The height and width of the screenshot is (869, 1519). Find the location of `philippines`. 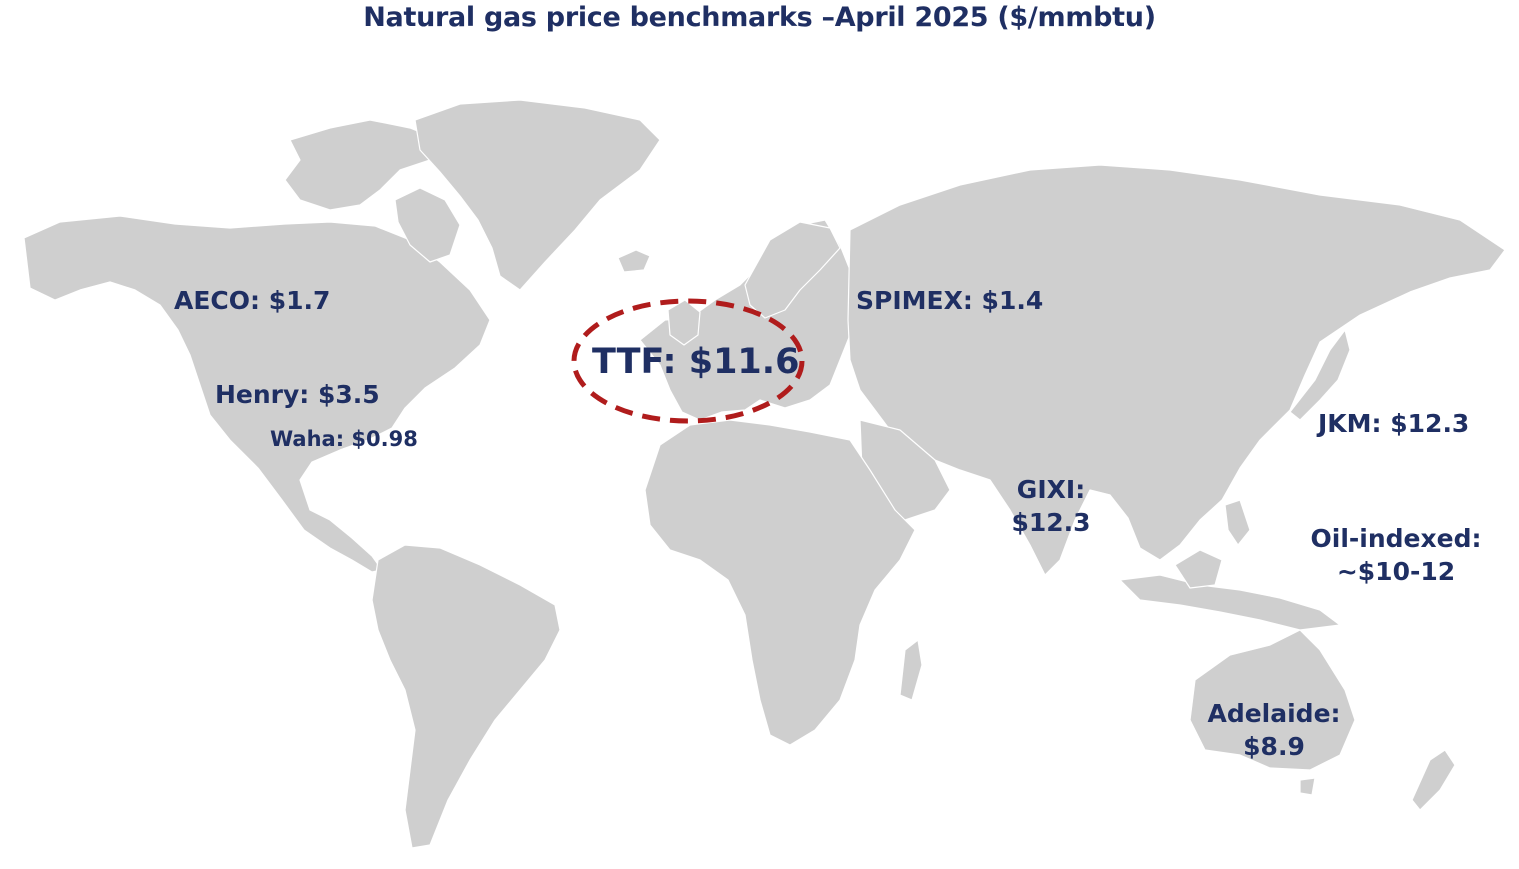

philippines is located at coordinates (1237, 522).